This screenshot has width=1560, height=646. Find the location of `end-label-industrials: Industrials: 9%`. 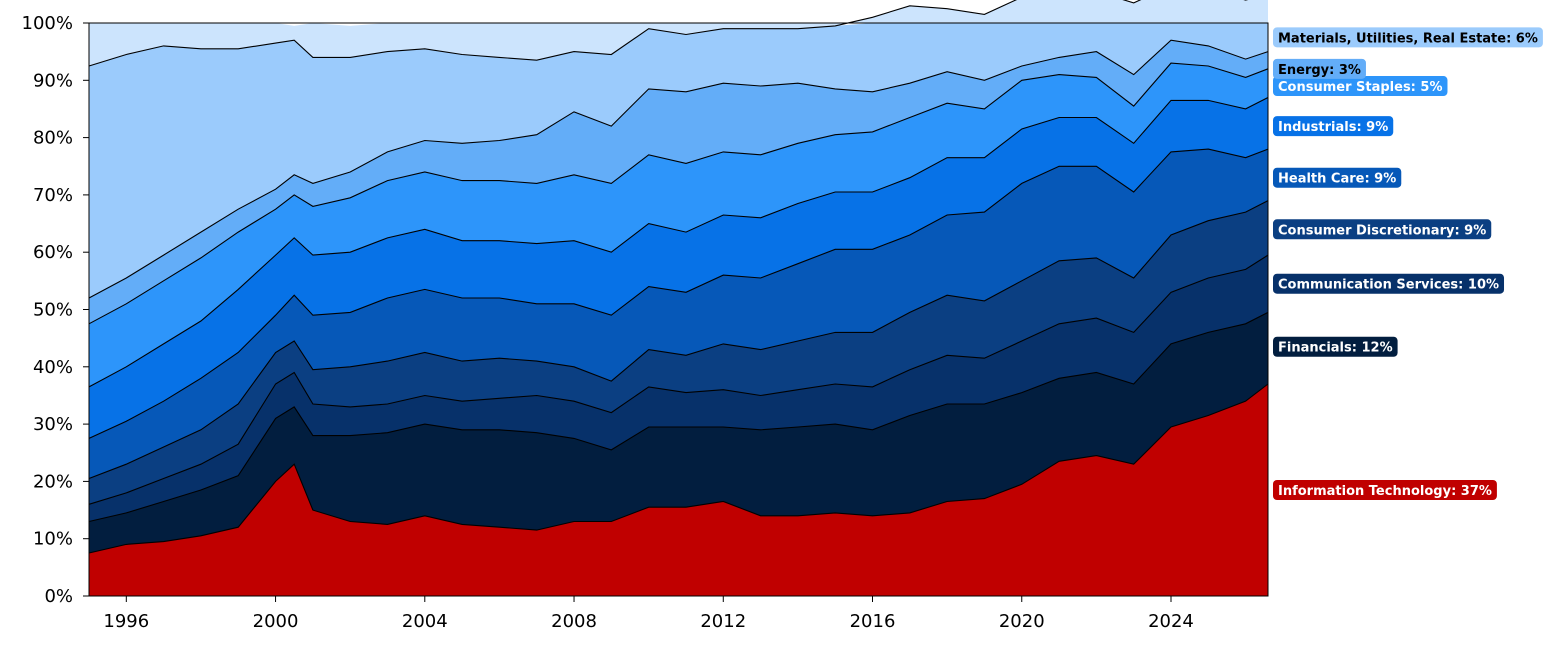

end-label-industrials: Industrials: 9% is located at coordinates (1333, 126).